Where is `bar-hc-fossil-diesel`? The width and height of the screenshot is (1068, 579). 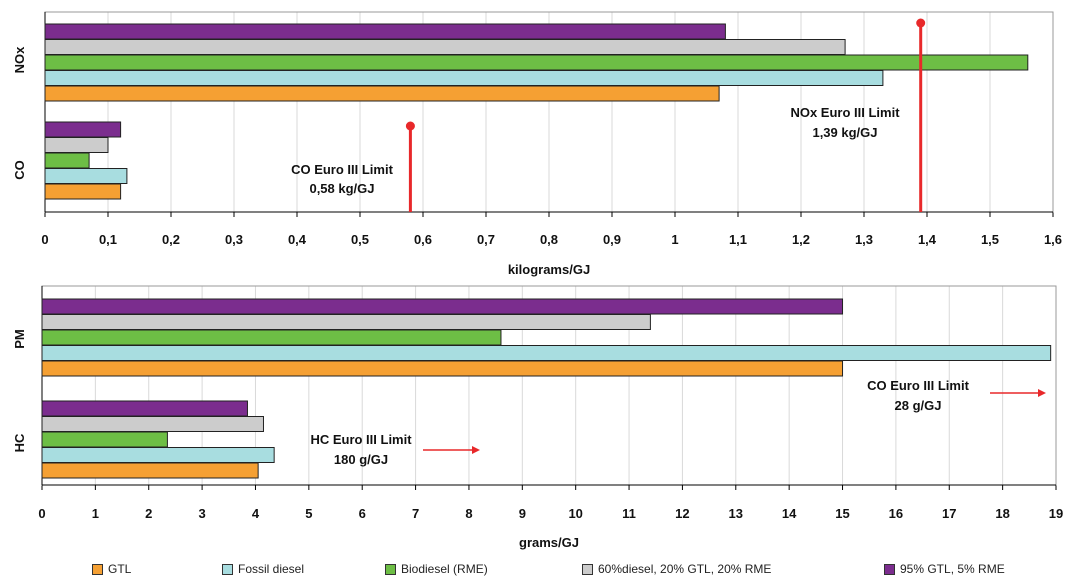
bar-hc-fossil-diesel is located at coordinates (158, 455).